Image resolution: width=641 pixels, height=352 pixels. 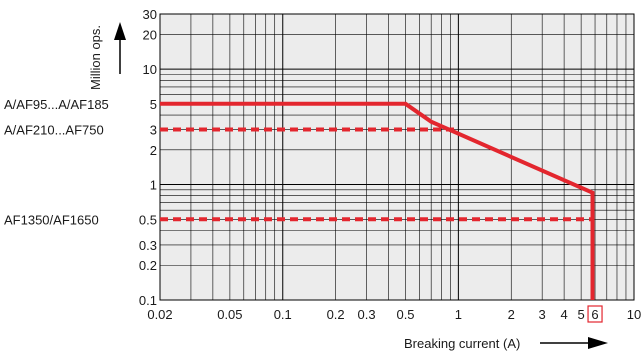 What do you see at coordinates (462, 343) in the screenshot?
I see `x-axis-title: Breaking current (A)` at bounding box center [462, 343].